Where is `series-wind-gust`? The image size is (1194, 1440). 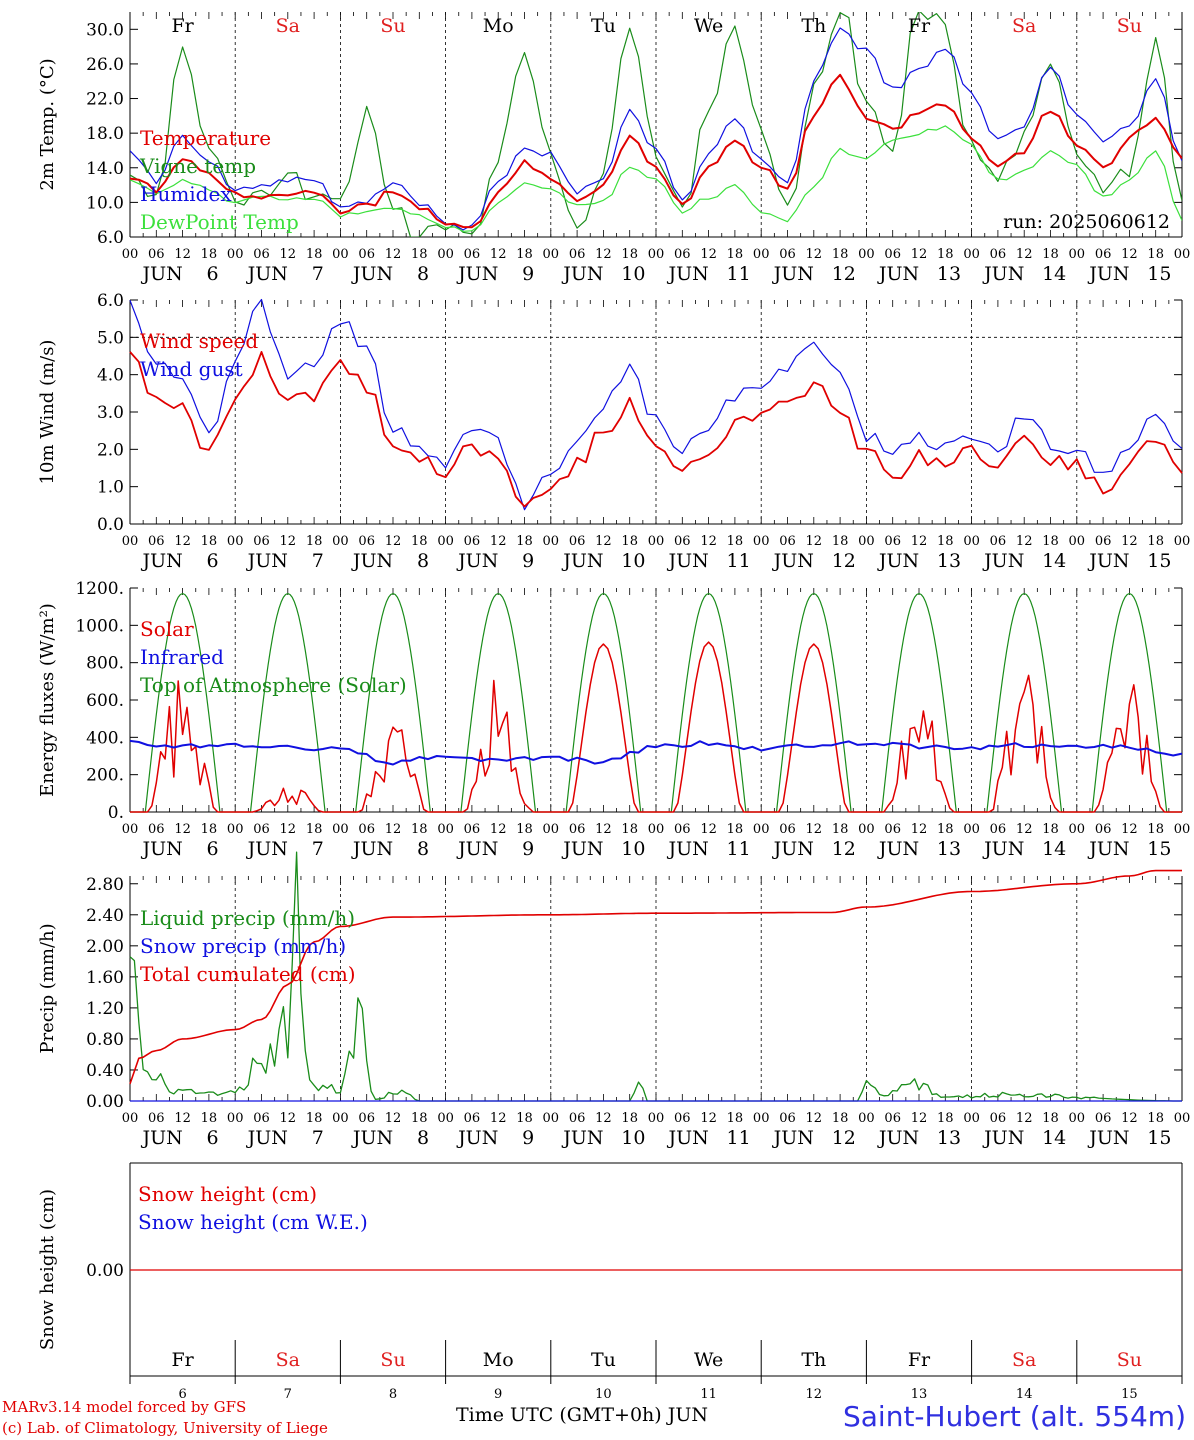 series-wind-gust is located at coordinates (656, 404).